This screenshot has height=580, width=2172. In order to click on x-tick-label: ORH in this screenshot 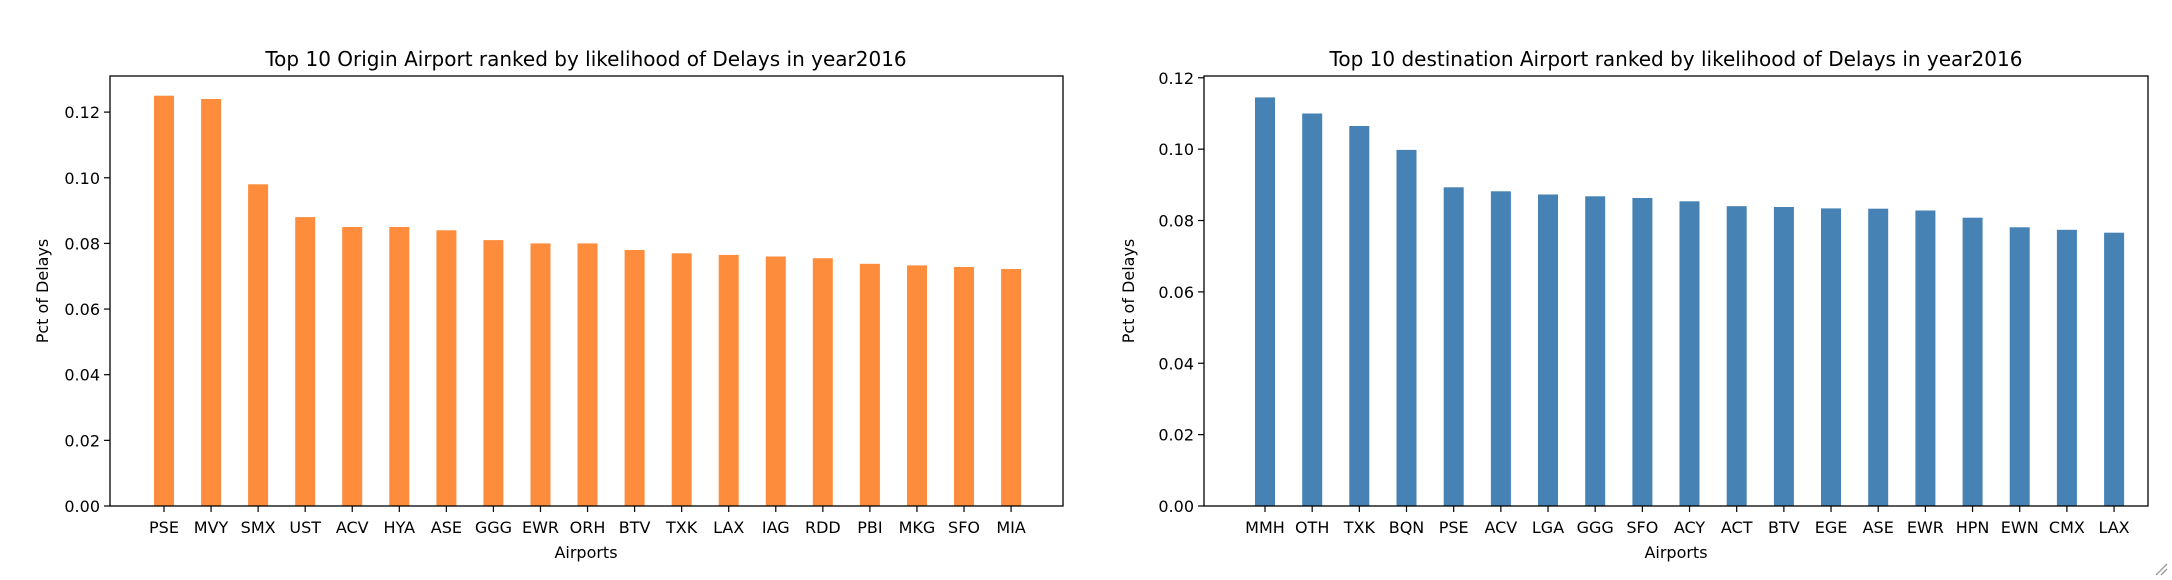, I will do `click(588, 527)`.